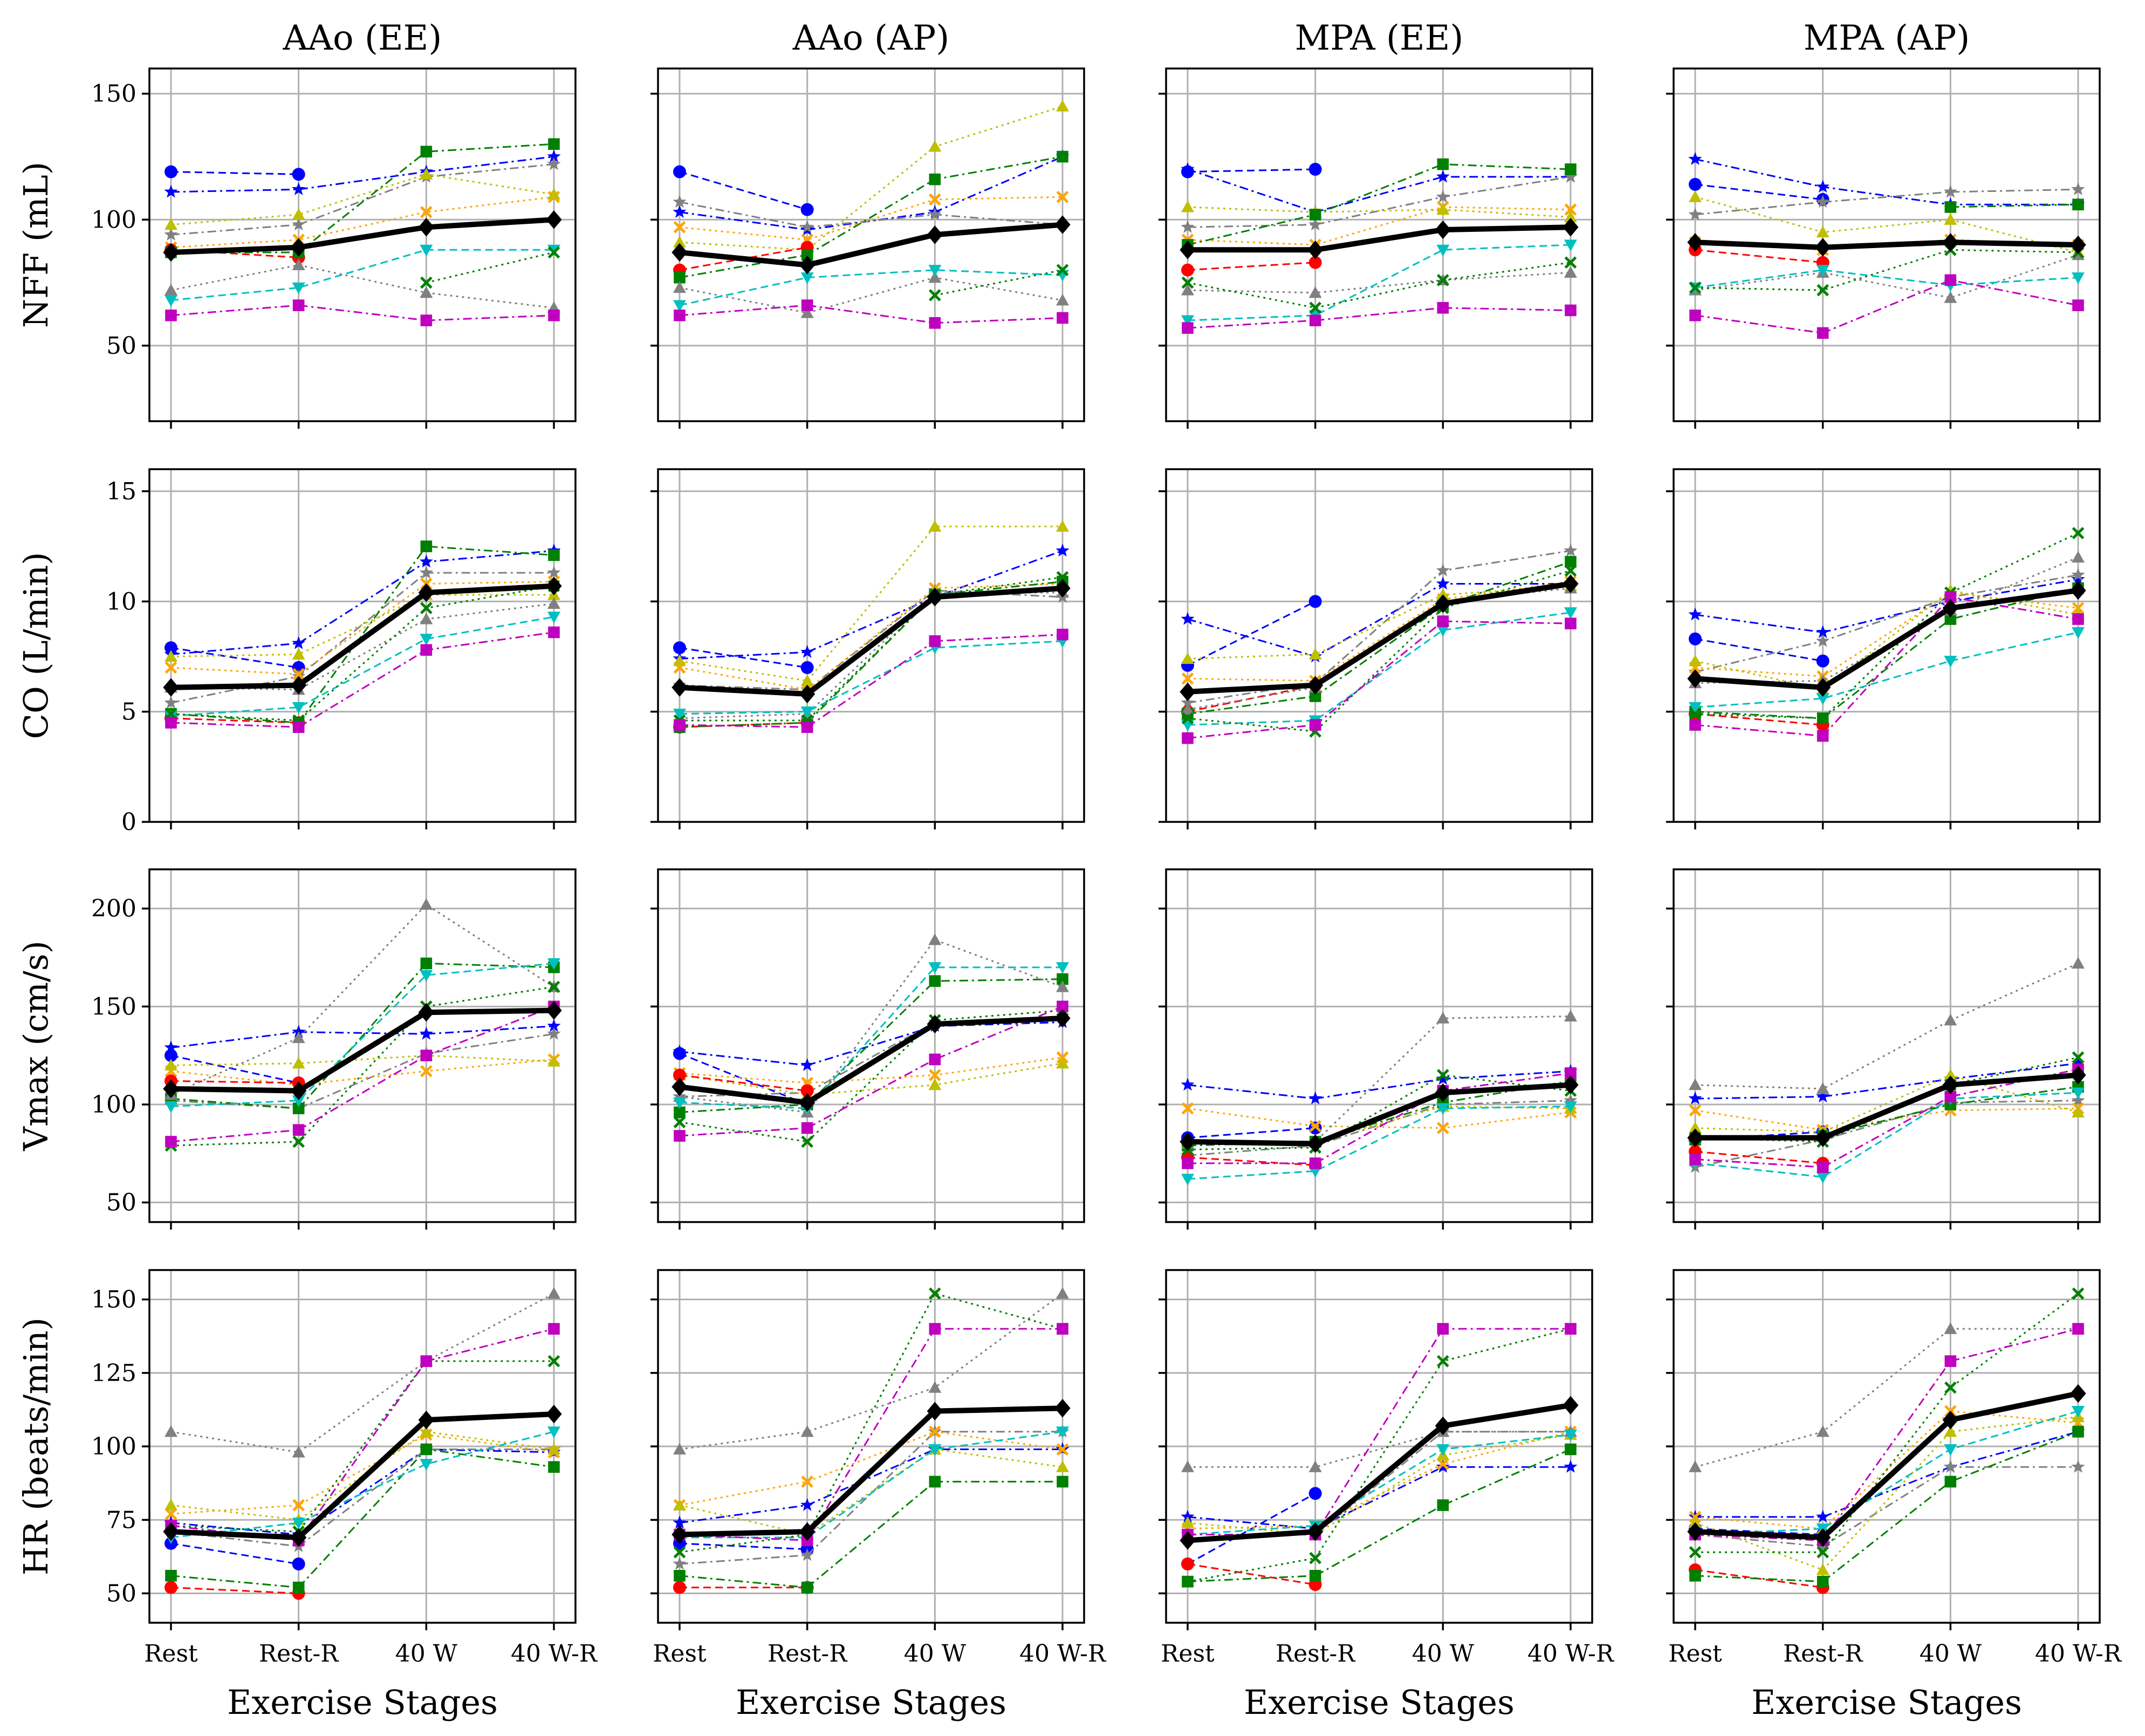 Image resolution: width=2145 pixels, height=1736 pixels. What do you see at coordinates (114, 1006) in the screenshot?
I see `y-tick-label: 150` at bounding box center [114, 1006].